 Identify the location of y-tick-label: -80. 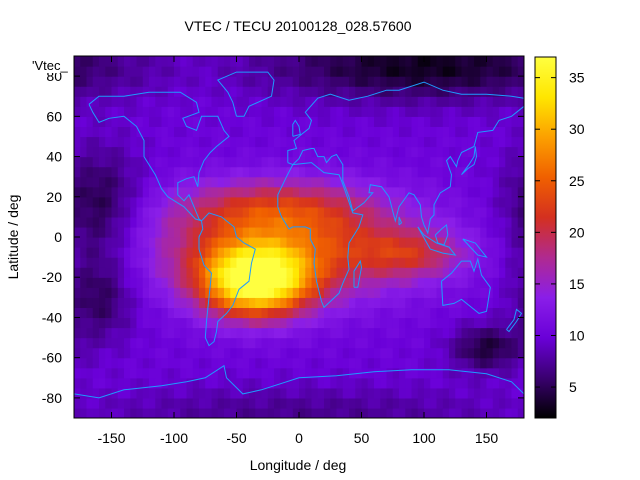
(52, 398).